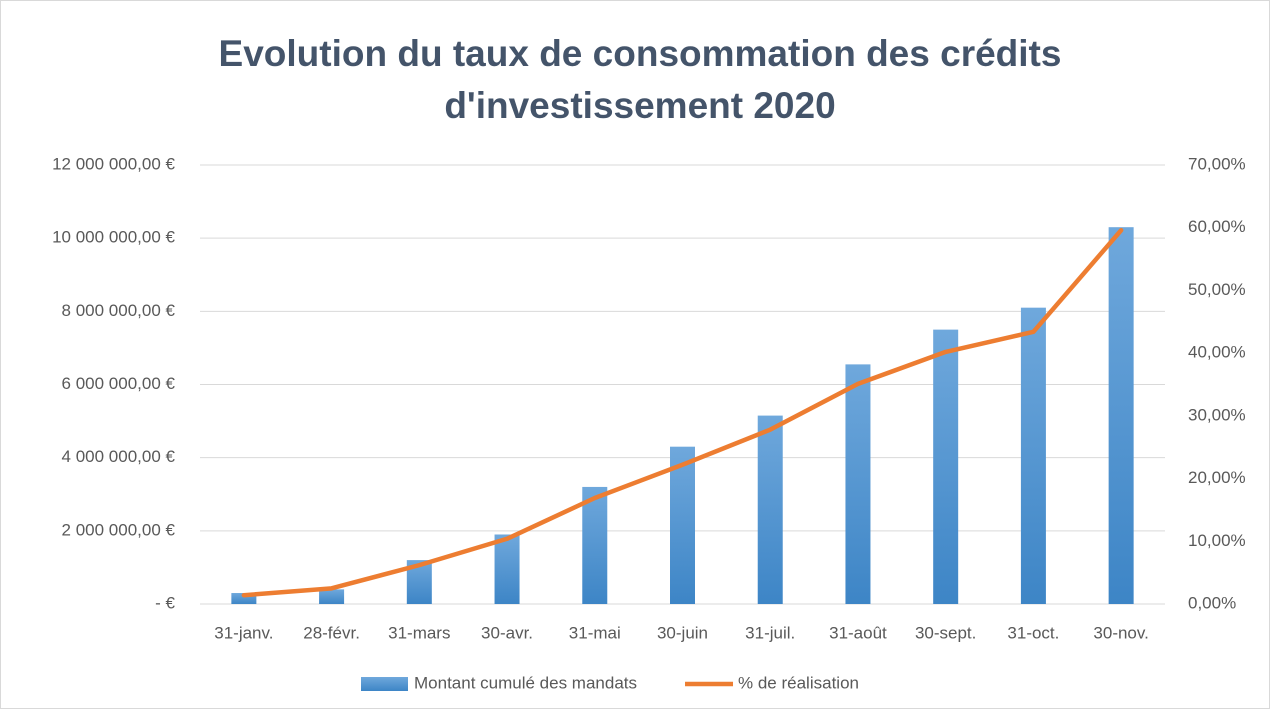 This screenshot has height=709, width=1270. Describe the element at coordinates (507, 632) in the screenshot. I see `x-tick-label: 30-avr.` at that location.